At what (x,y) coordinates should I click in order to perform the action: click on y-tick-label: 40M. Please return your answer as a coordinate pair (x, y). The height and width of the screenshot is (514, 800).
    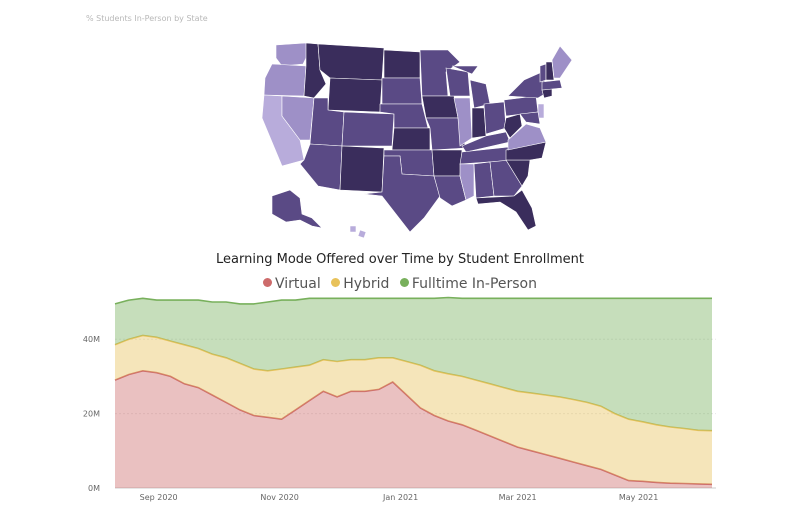
    Looking at the image, I should click on (91, 339).